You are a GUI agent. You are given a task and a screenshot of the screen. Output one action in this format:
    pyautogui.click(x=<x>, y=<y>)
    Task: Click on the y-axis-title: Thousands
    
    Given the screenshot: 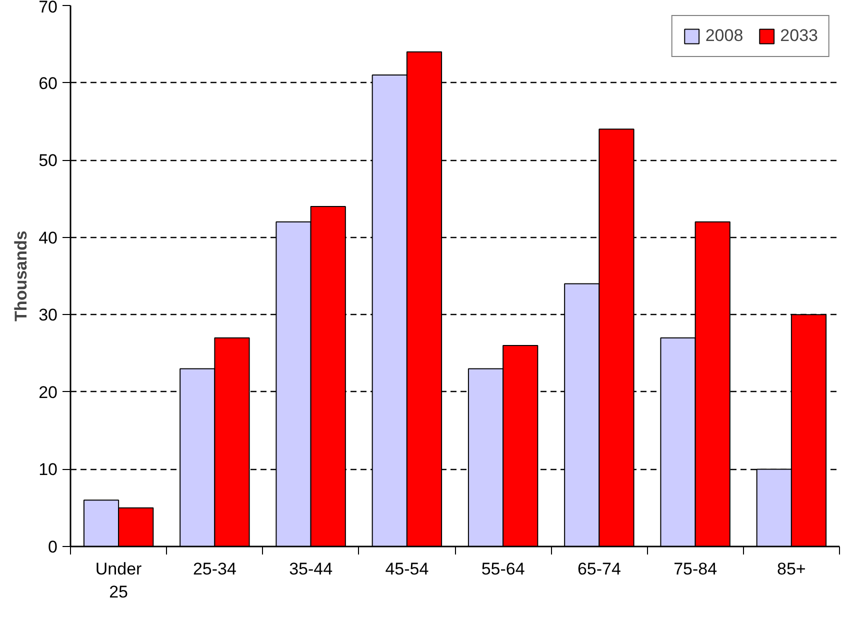 What is the action you would take?
    pyautogui.click(x=21, y=276)
    